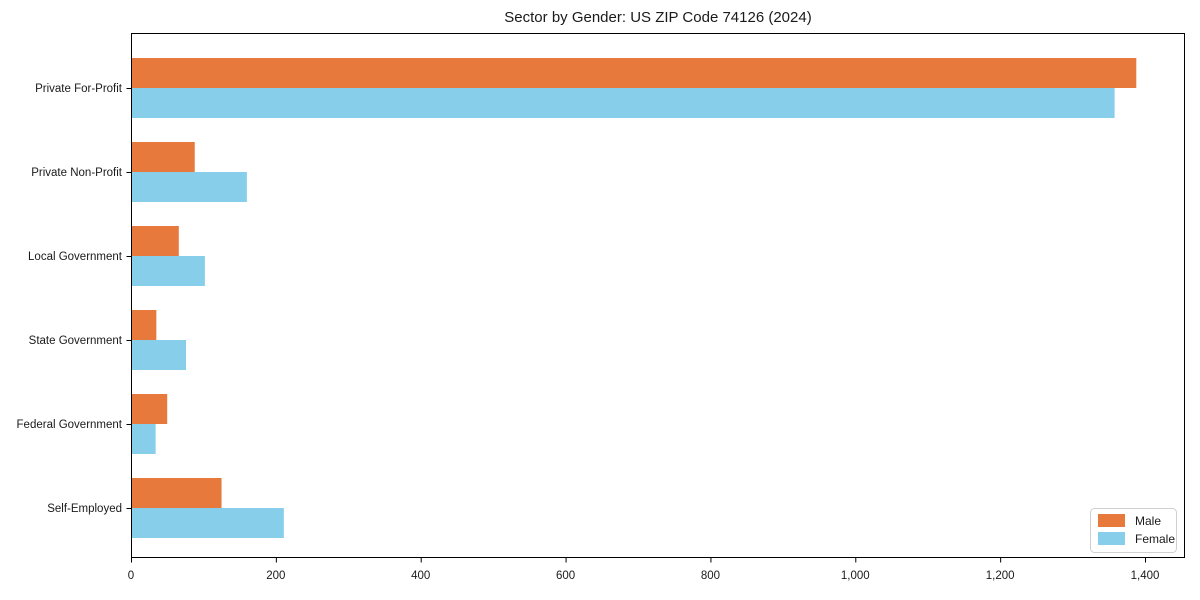 This screenshot has width=1200, height=600. What do you see at coordinates (420, 576) in the screenshot?
I see `x-tick-label-400: 400` at bounding box center [420, 576].